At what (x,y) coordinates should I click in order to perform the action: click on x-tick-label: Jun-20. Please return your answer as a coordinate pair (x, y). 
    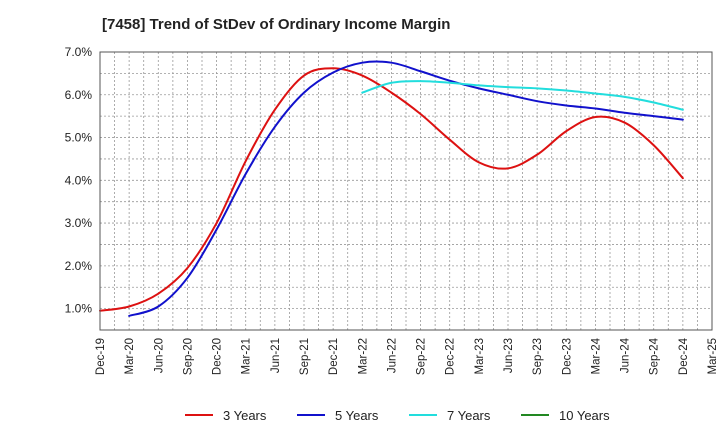
    Looking at the image, I should click on (159, 355).